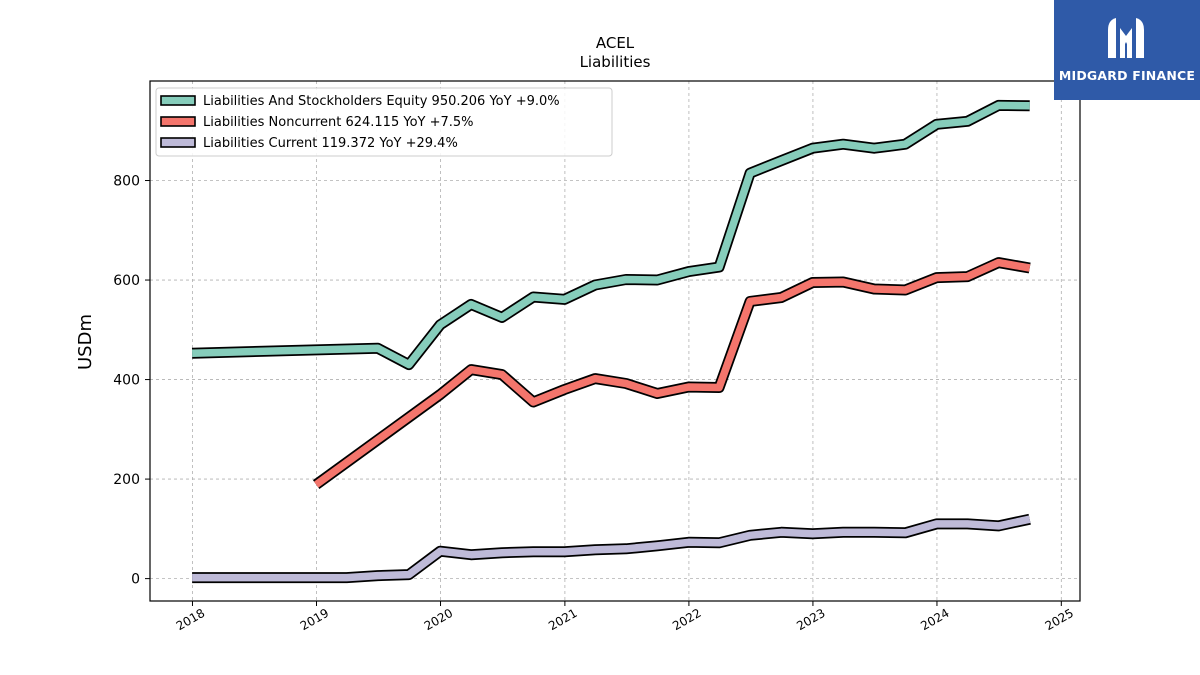 Image resolution: width=1200 pixels, height=675 pixels. What do you see at coordinates (338, 122) in the screenshot?
I see `legend-label: Liabilities Noncurrent 624.115 YoY +7.5%` at bounding box center [338, 122].